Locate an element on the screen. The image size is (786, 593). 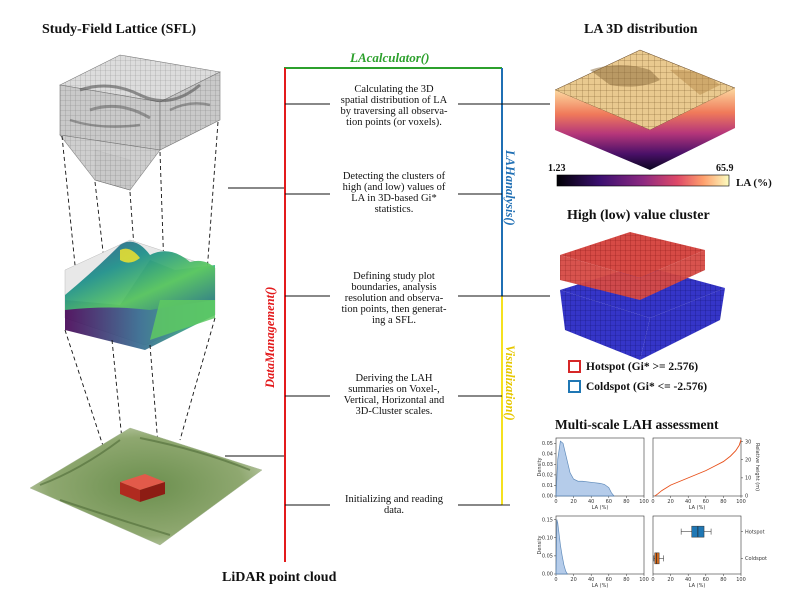
boxplot-chart: 0 20 40 60 80 100 LA (%) Hotspot Coldspot is located at coordinates (709, 552).